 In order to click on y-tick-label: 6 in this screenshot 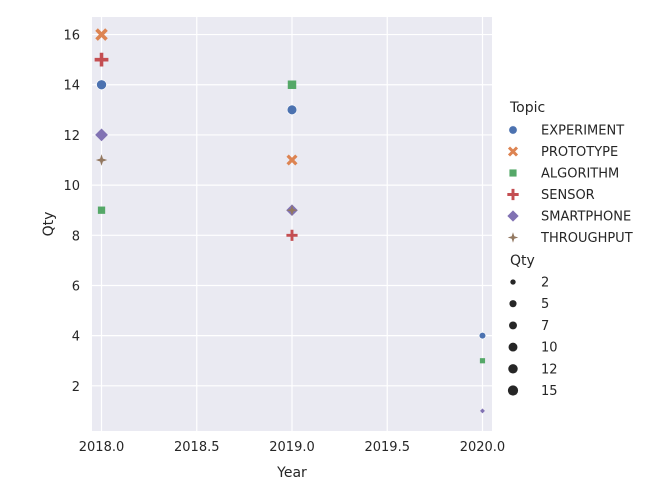, I will do `click(76, 286)`.